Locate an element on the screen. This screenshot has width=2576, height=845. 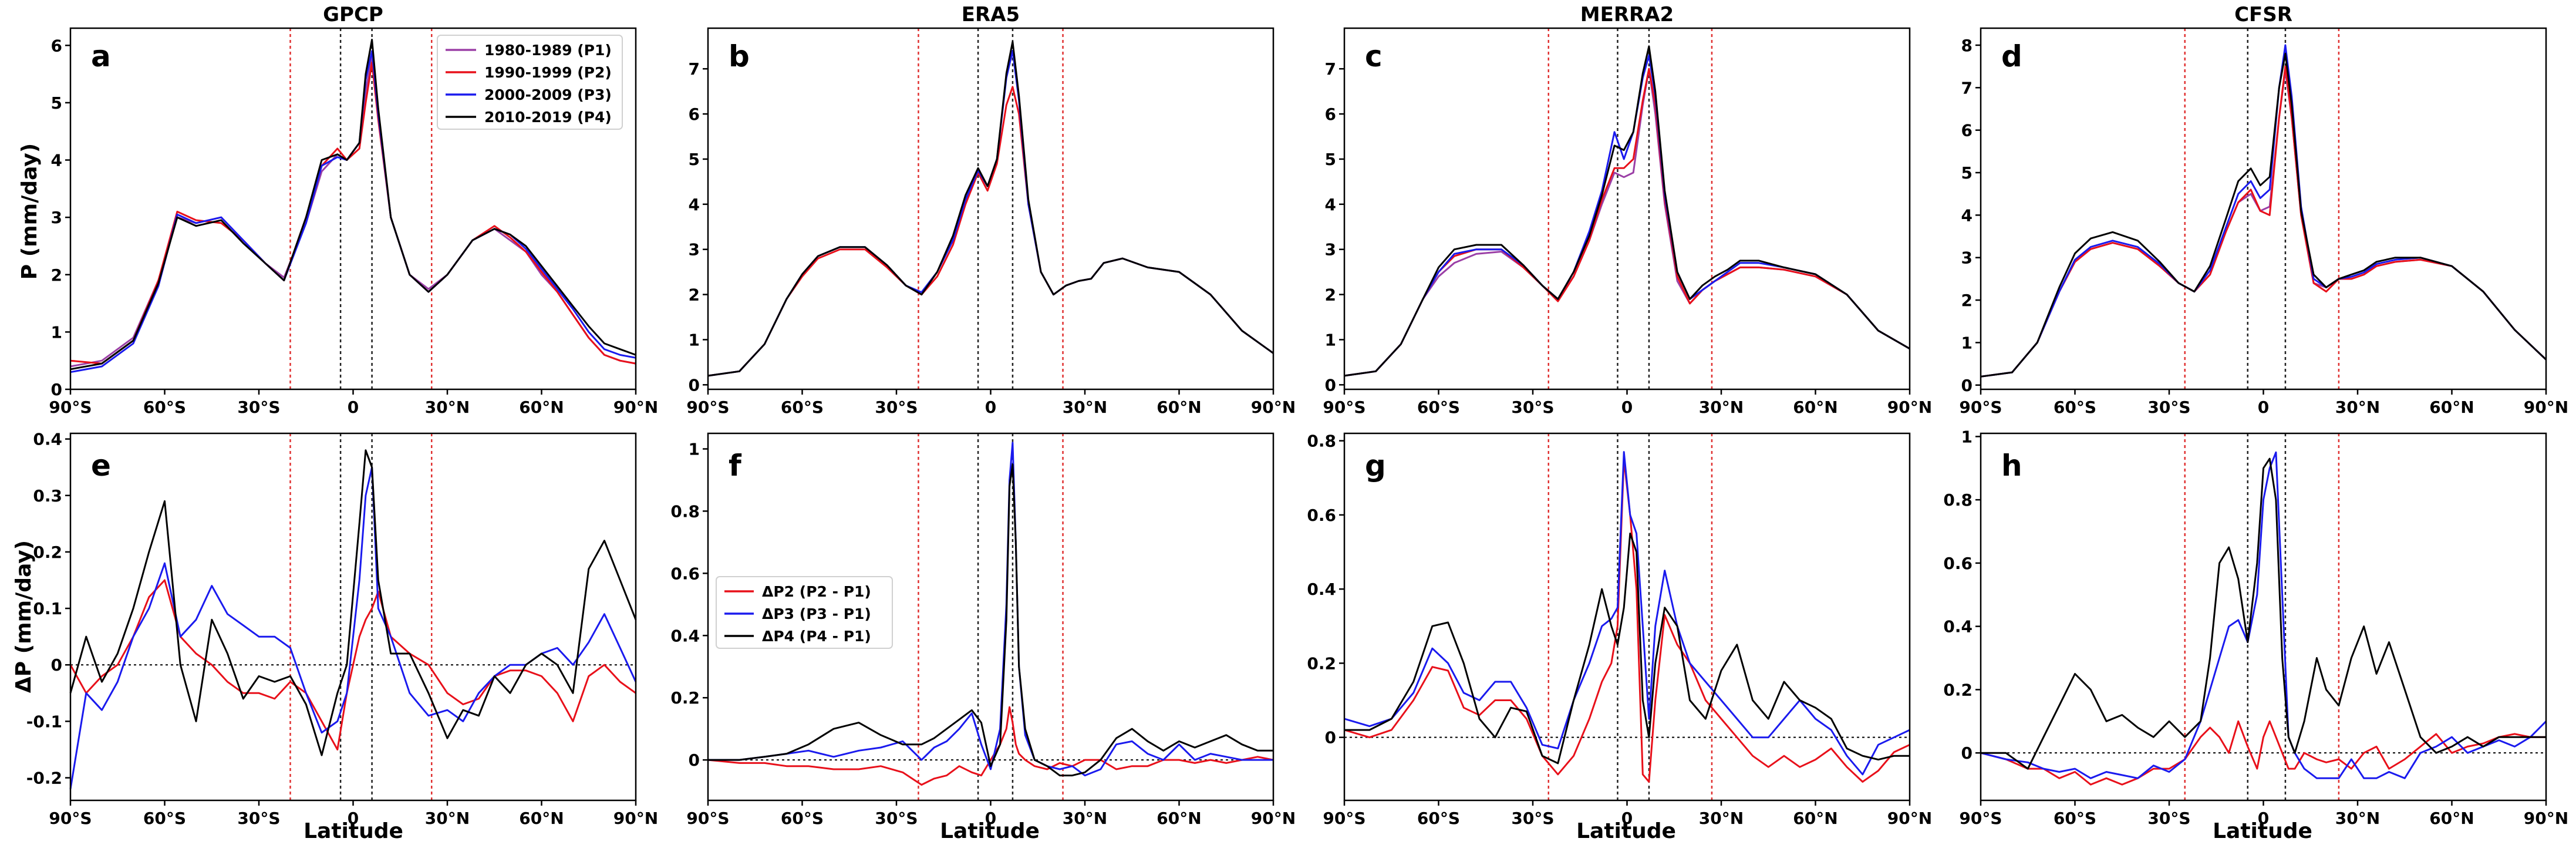
legend-label-p3: 2000-2009 (P3) is located at coordinates (548, 95).